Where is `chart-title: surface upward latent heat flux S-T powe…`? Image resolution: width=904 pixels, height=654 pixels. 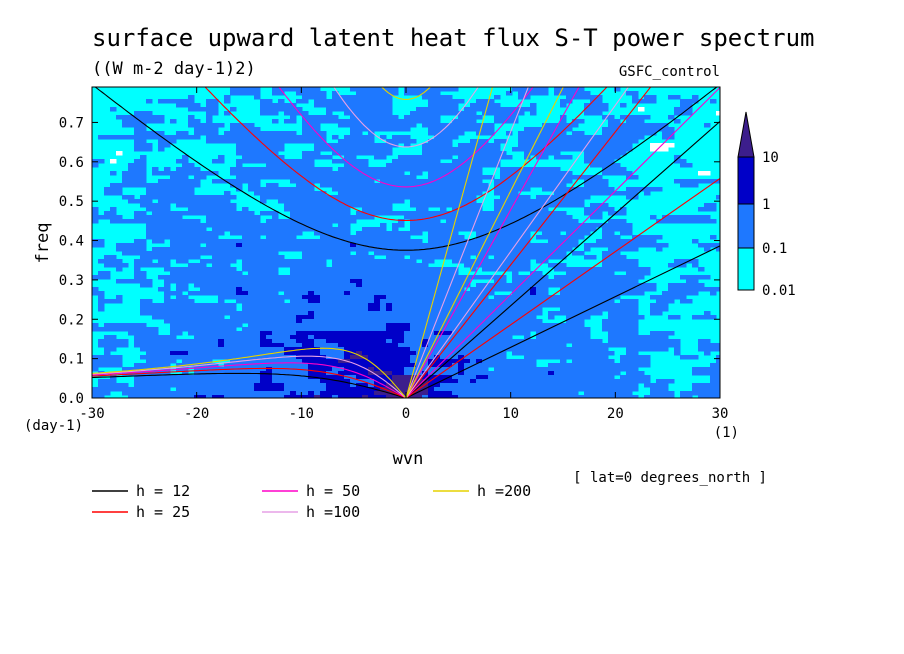
chart-title: surface upward latent heat flux S-T powe… is located at coordinates (453, 38).